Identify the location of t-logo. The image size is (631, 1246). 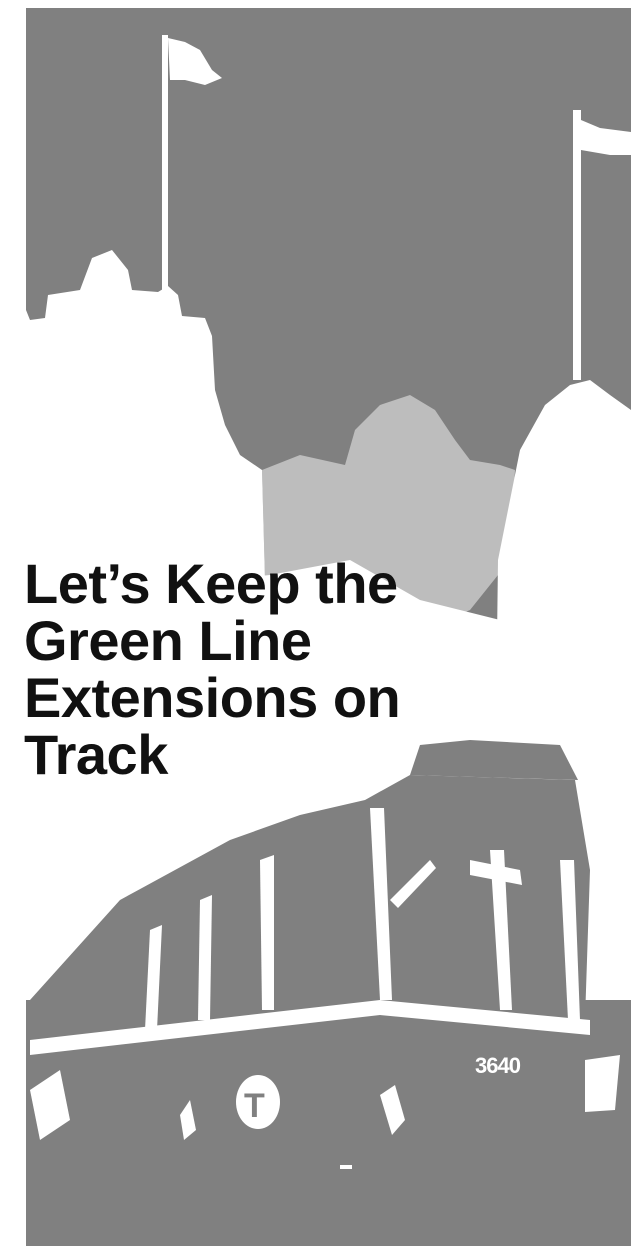
(258, 1102).